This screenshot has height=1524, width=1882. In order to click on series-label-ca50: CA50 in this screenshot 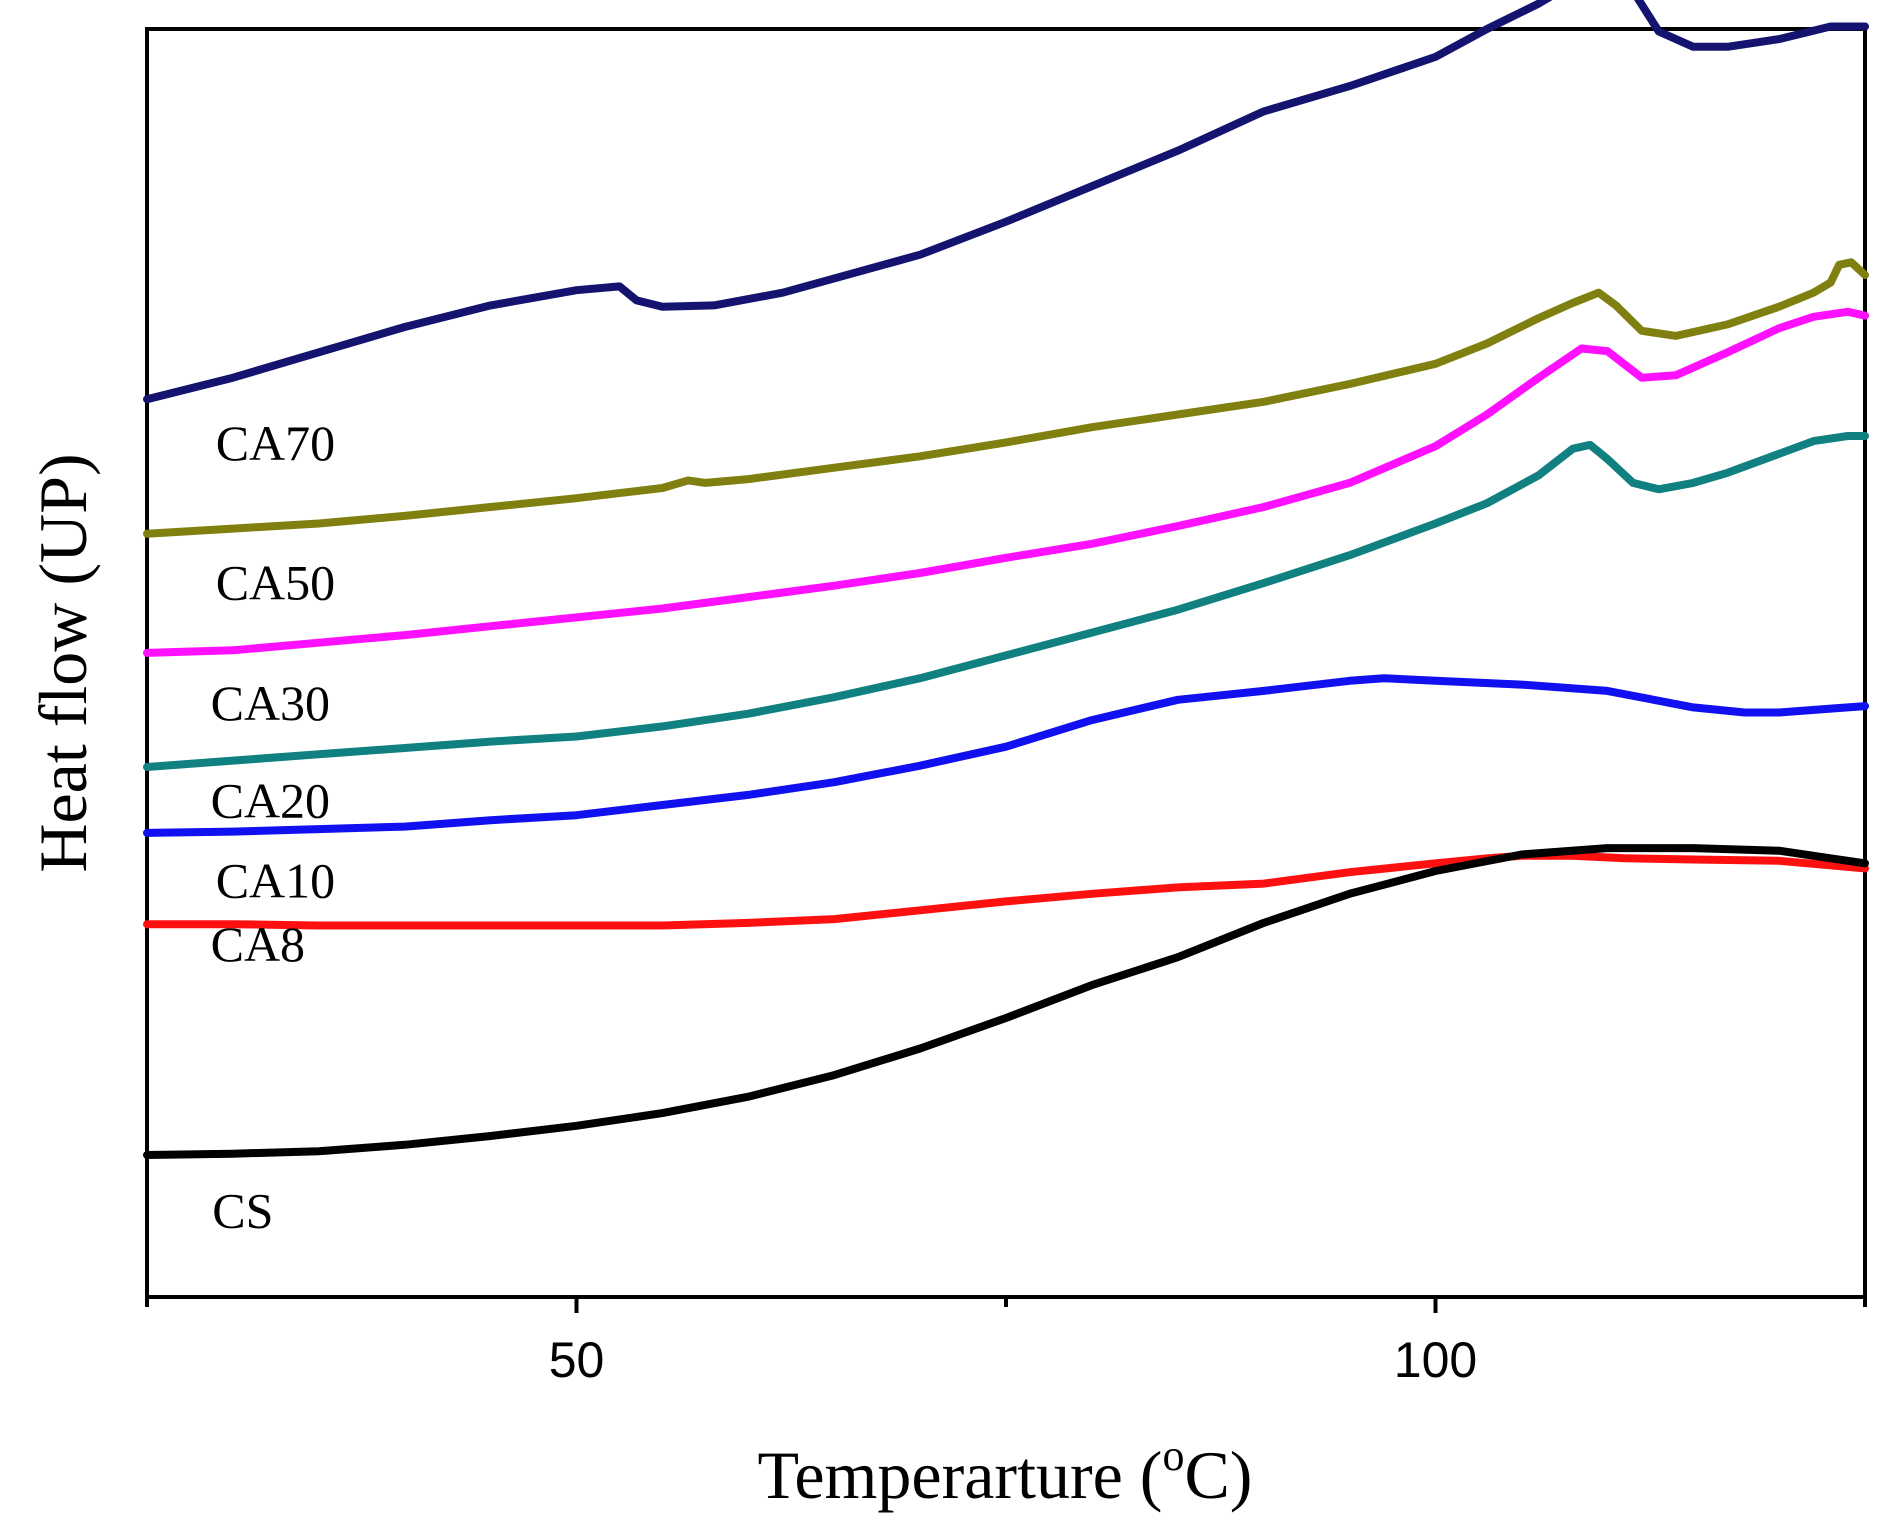, I will do `click(275, 583)`.